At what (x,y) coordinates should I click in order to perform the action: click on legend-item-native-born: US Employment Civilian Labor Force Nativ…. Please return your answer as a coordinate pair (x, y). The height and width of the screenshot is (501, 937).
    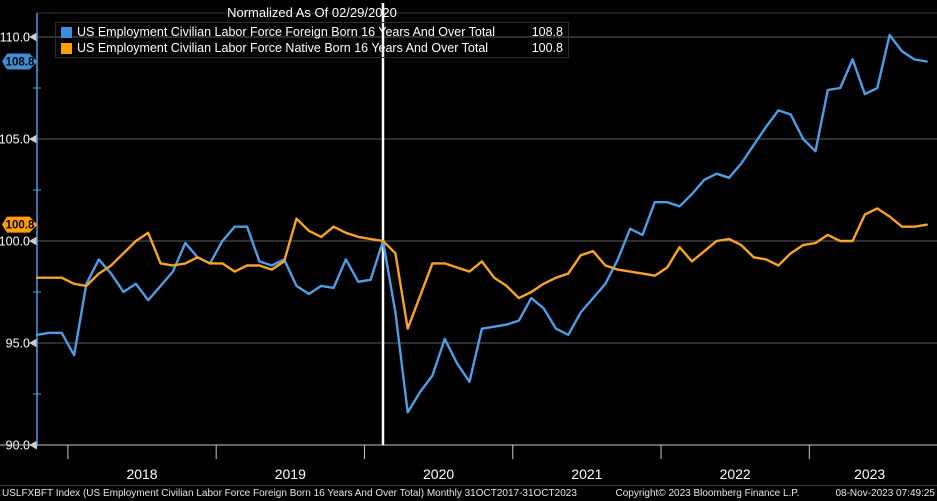
    Looking at the image, I should click on (312, 48).